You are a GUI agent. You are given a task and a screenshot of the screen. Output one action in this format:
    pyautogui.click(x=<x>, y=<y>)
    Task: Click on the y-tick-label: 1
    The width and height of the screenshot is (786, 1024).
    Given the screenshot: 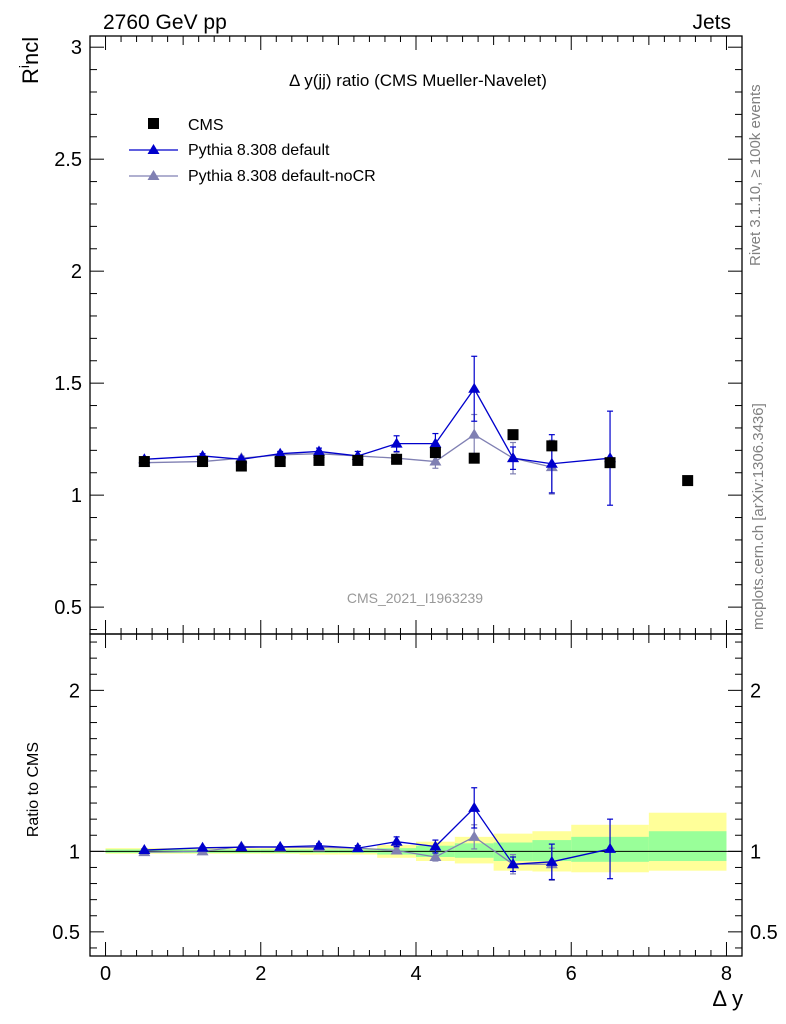 What is the action you would take?
    pyautogui.click(x=76, y=496)
    